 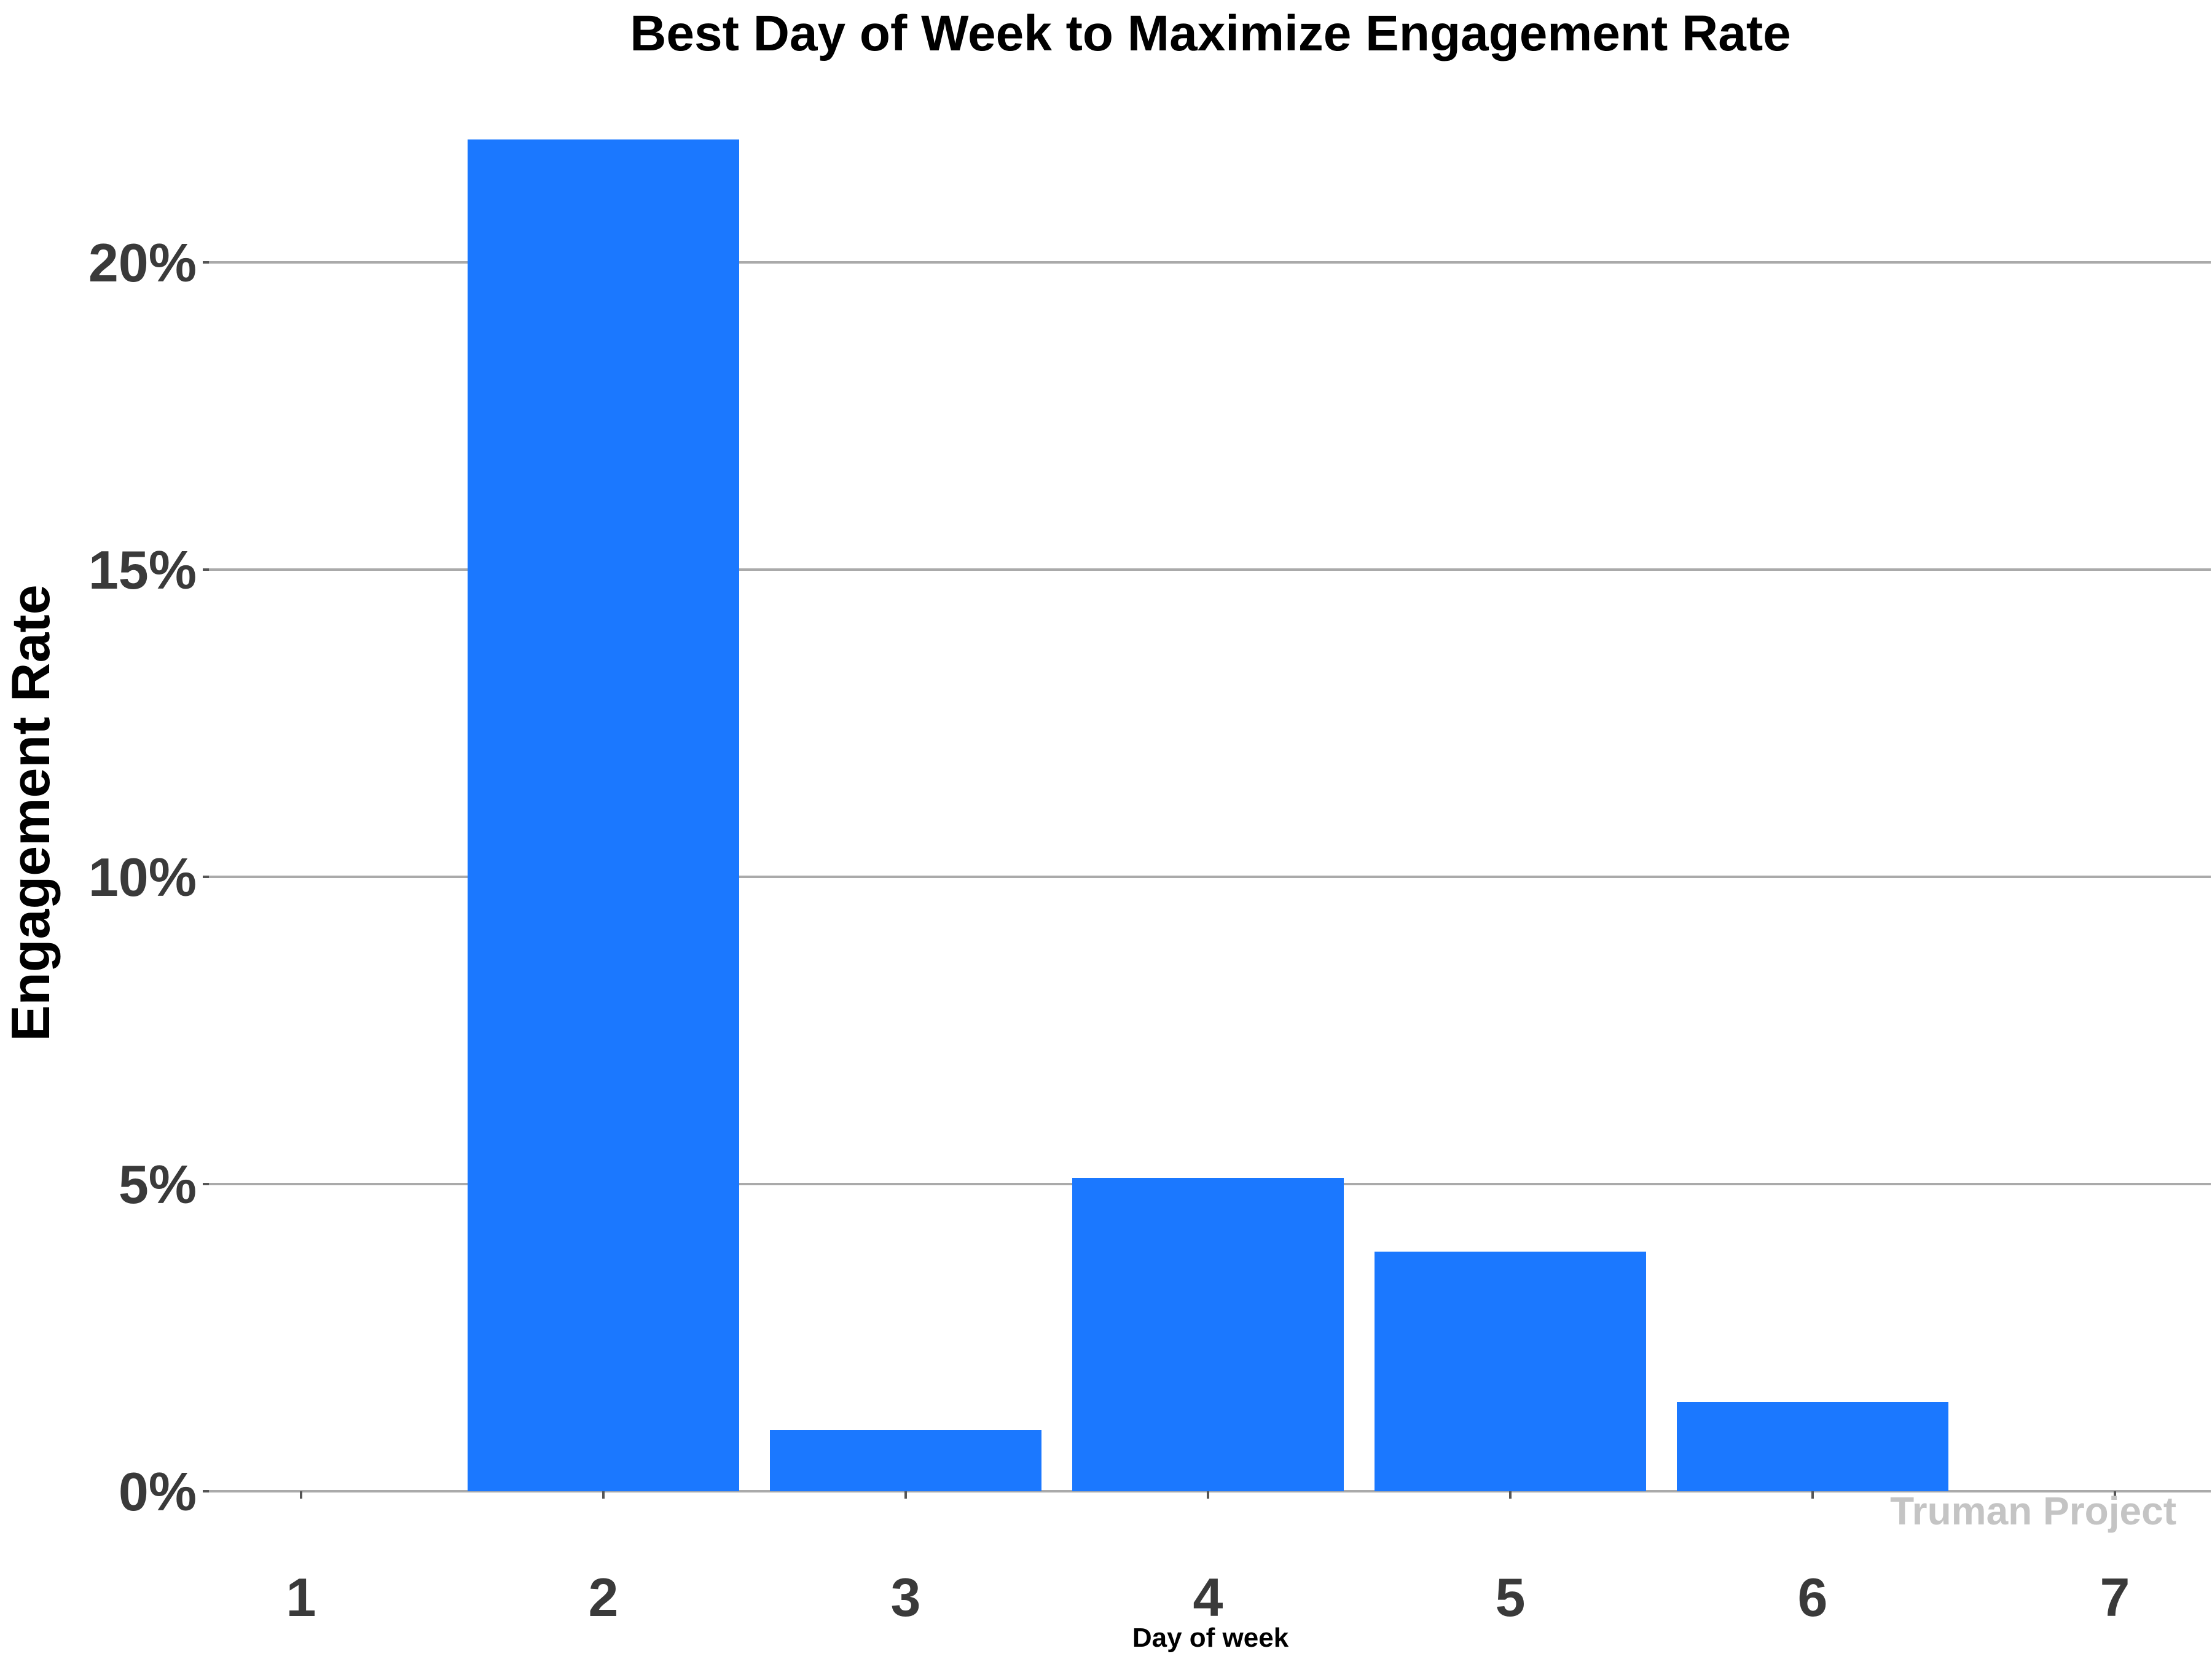 I want to click on x-tick-label: 1, so click(x=301, y=1597).